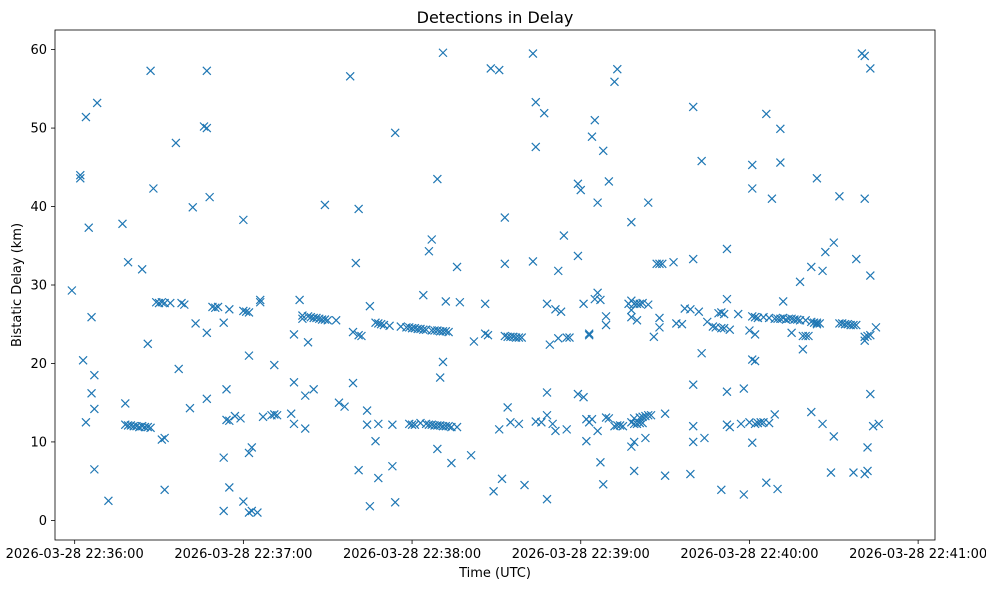  I want to click on x-tick-label: 2026-03-28 22:36:00, so click(75, 554).